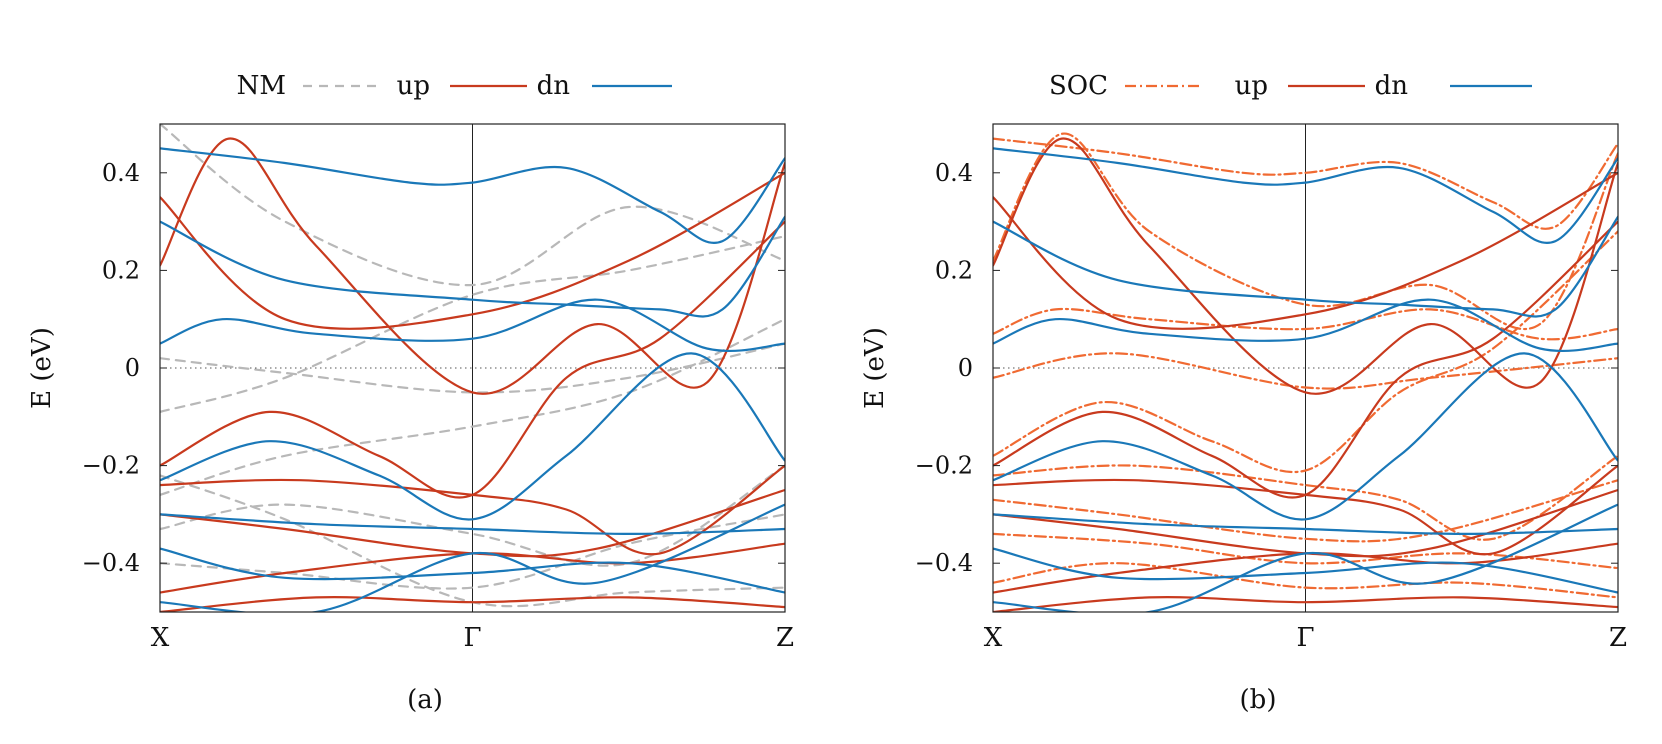  I want to click on legend-label-soc: SOC, so click(1078, 86).